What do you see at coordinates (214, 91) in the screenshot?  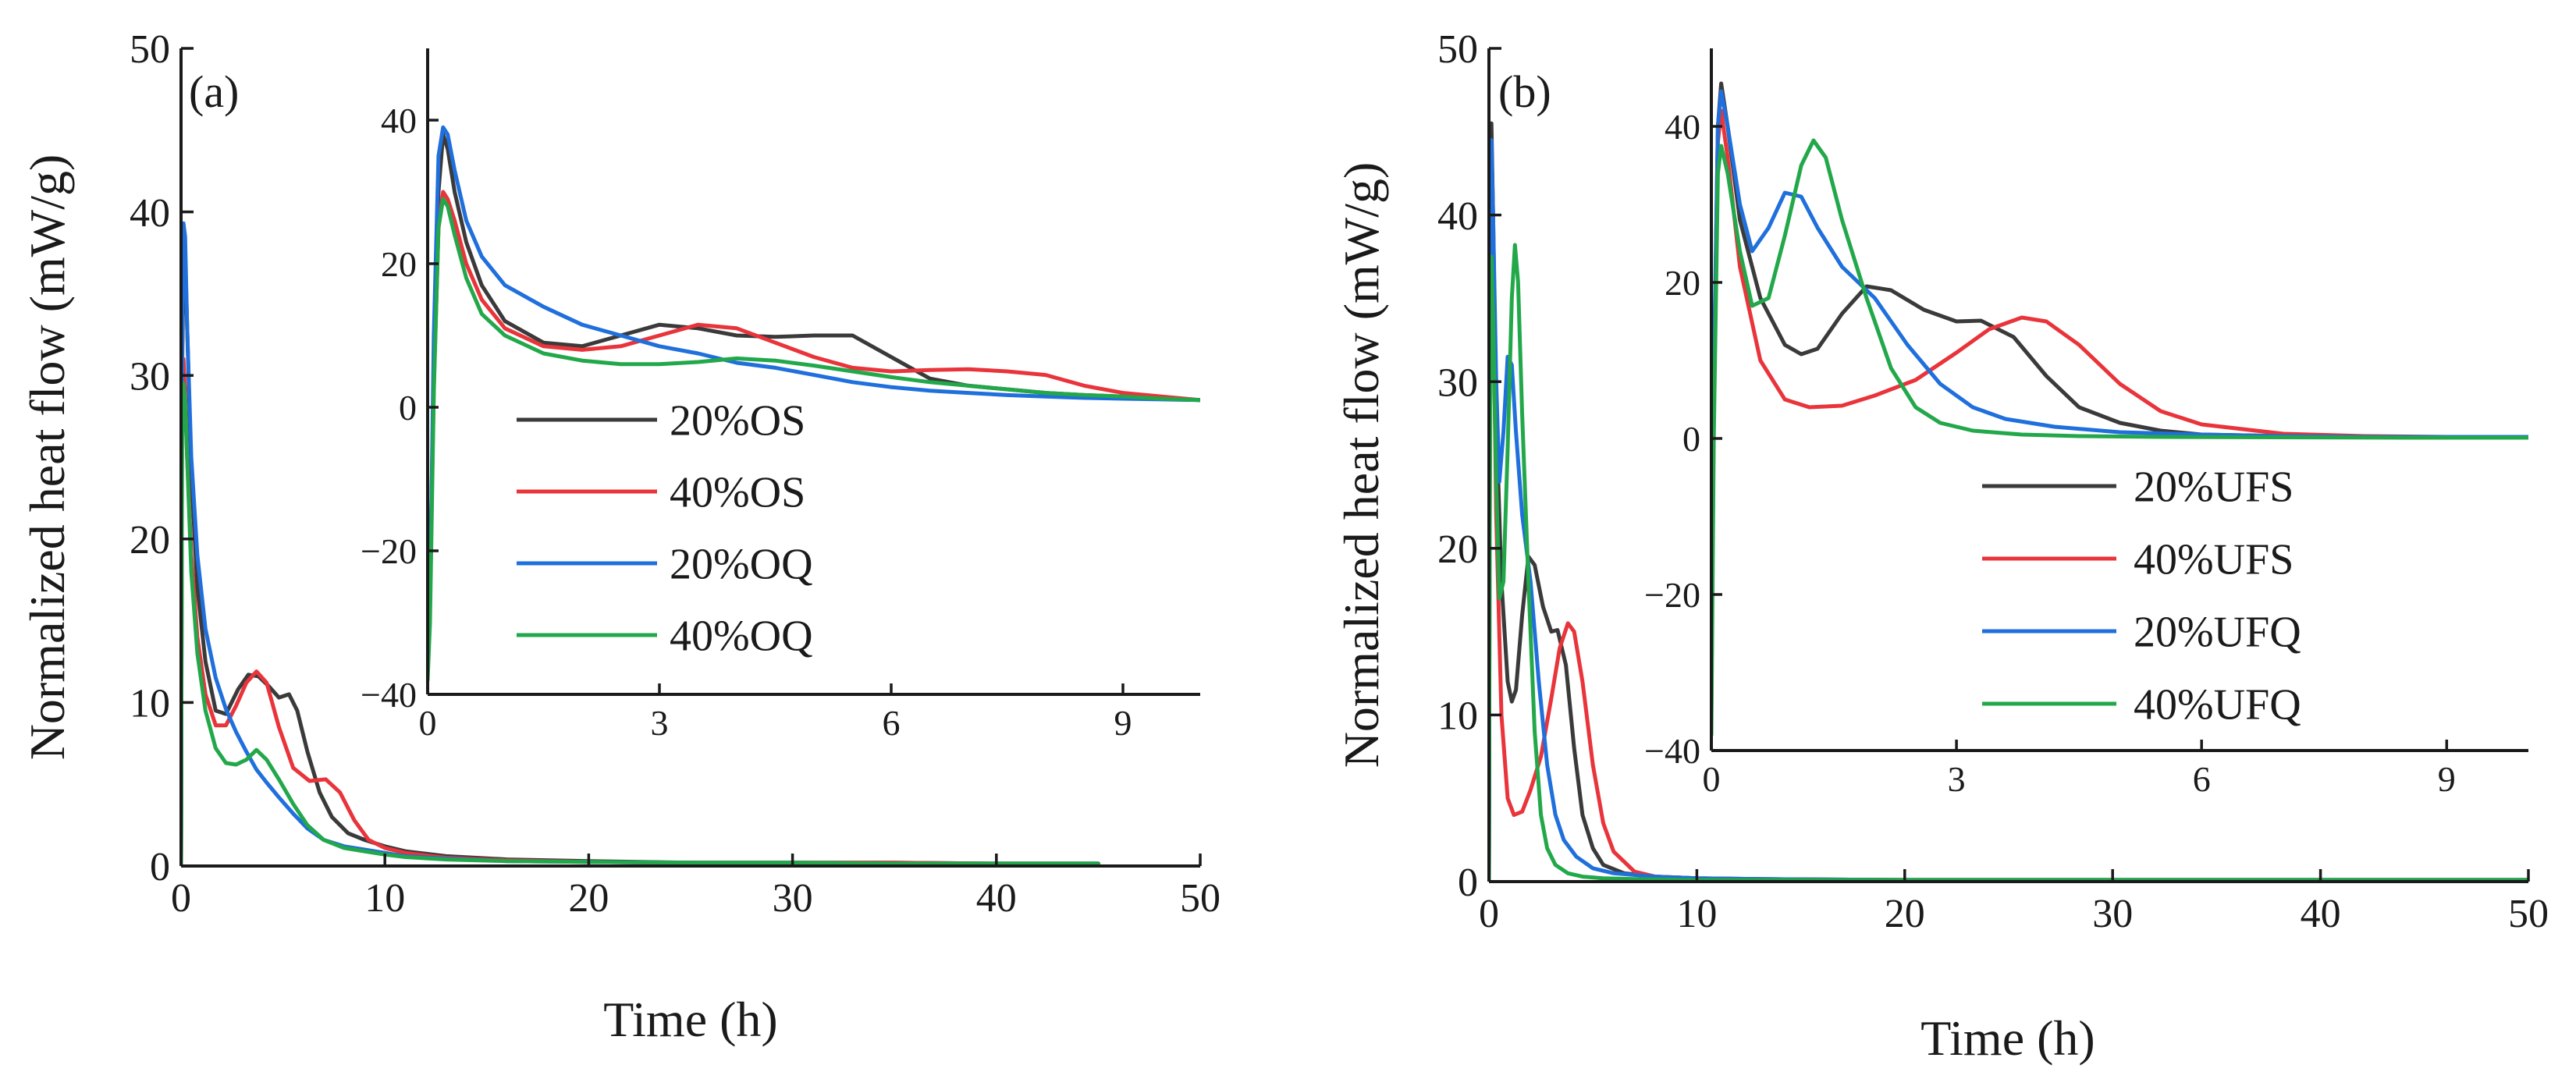 I see `a-main-panel-label: (a)` at bounding box center [214, 91].